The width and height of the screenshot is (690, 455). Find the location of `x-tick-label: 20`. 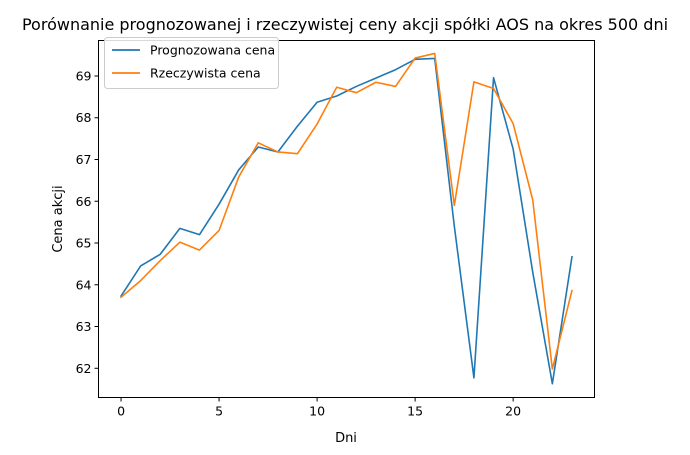

x-tick-label: 20 is located at coordinates (513, 411).